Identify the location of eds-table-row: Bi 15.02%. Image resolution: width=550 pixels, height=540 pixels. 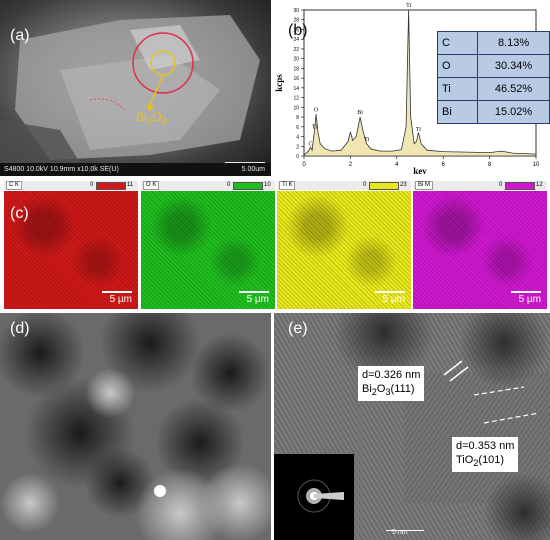
(493, 112).